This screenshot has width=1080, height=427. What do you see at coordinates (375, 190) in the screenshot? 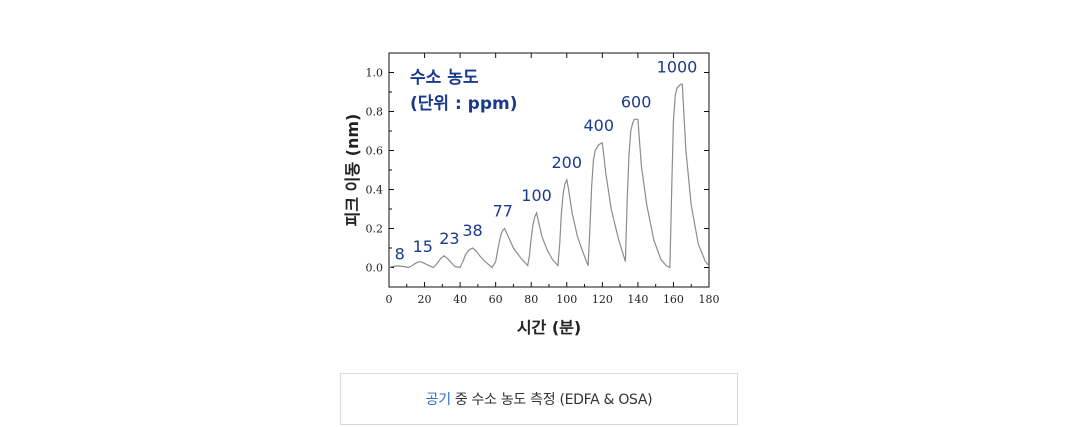
I see `y-tick-label: 0.4` at bounding box center [375, 190].